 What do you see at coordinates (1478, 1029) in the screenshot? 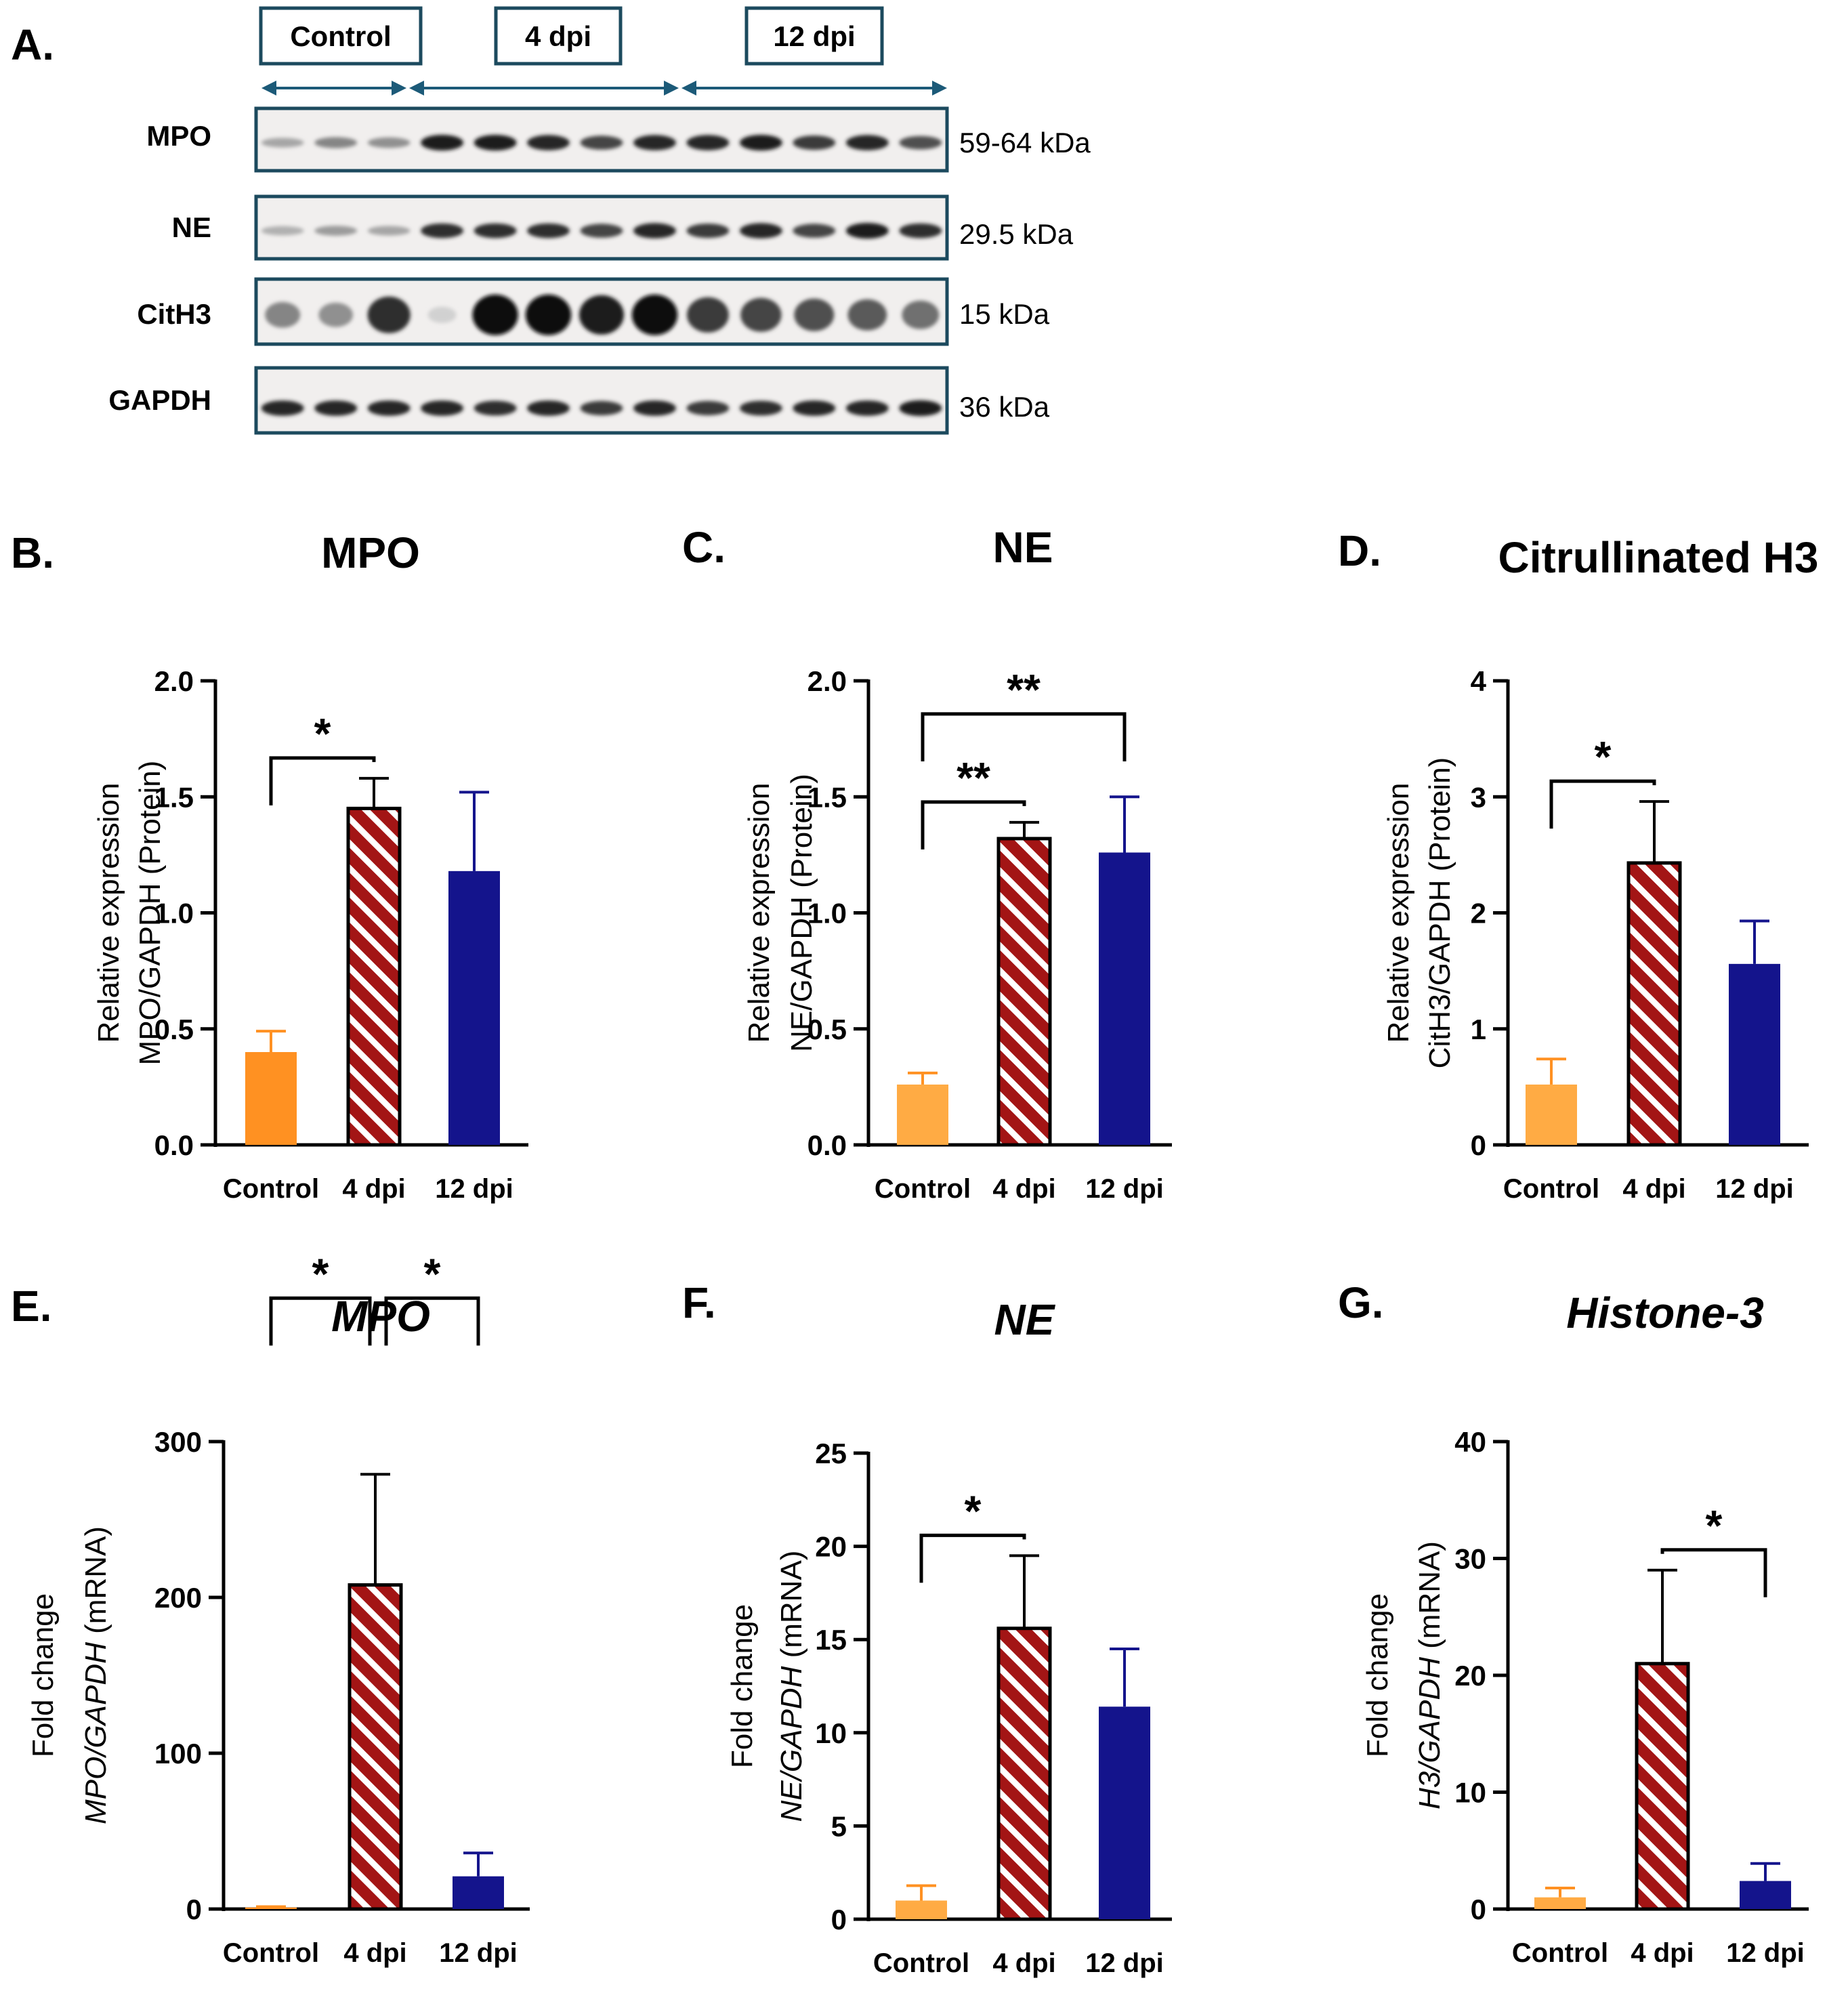
I see `y-tick-label: 1` at bounding box center [1478, 1029].